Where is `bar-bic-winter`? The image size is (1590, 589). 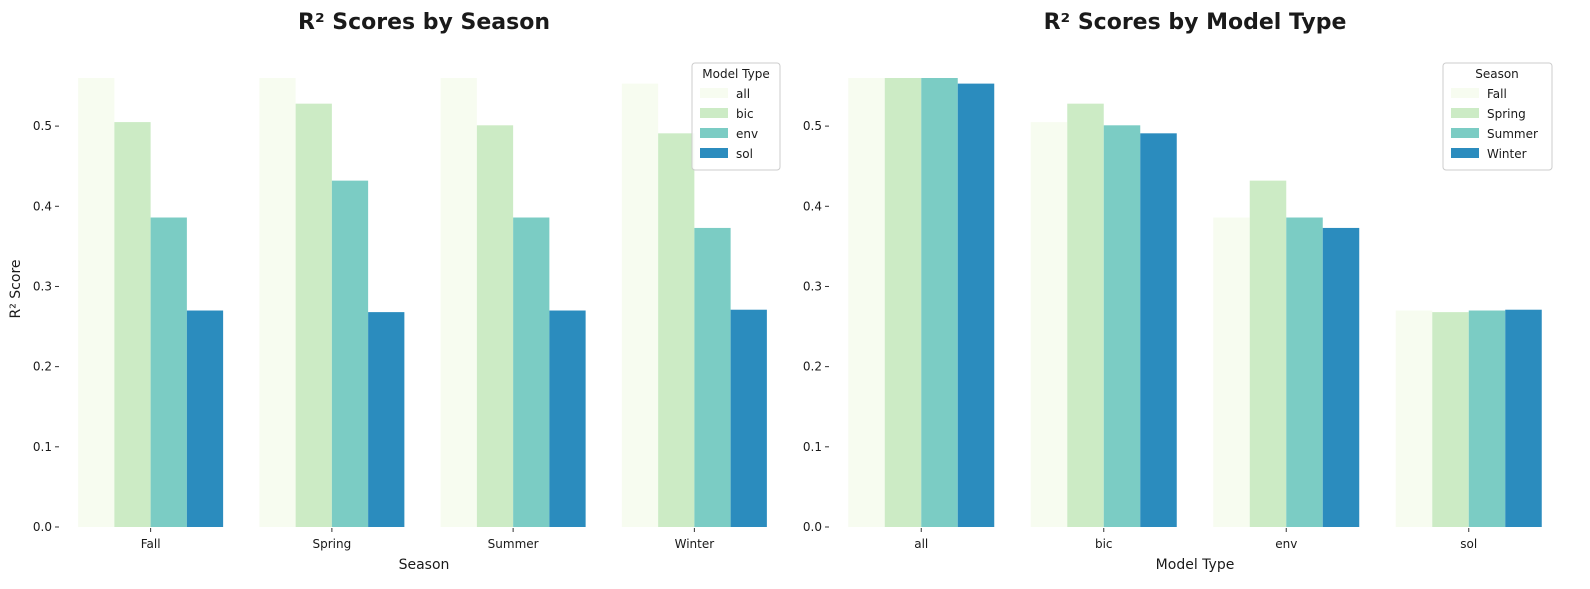
bar-bic-winter is located at coordinates (1158, 330).